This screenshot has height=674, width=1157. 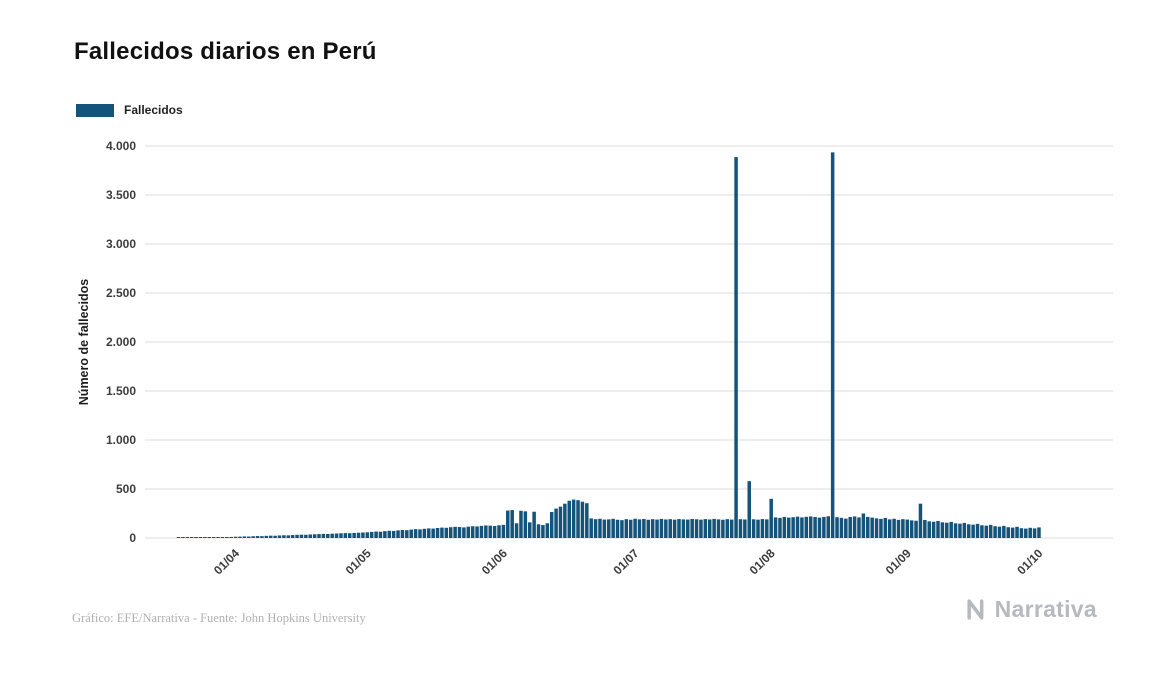 What do you see at coordinates (762, 561) in the screenshot?
I see `x-tick-label: 01/08` at bounding box center [762, 561].